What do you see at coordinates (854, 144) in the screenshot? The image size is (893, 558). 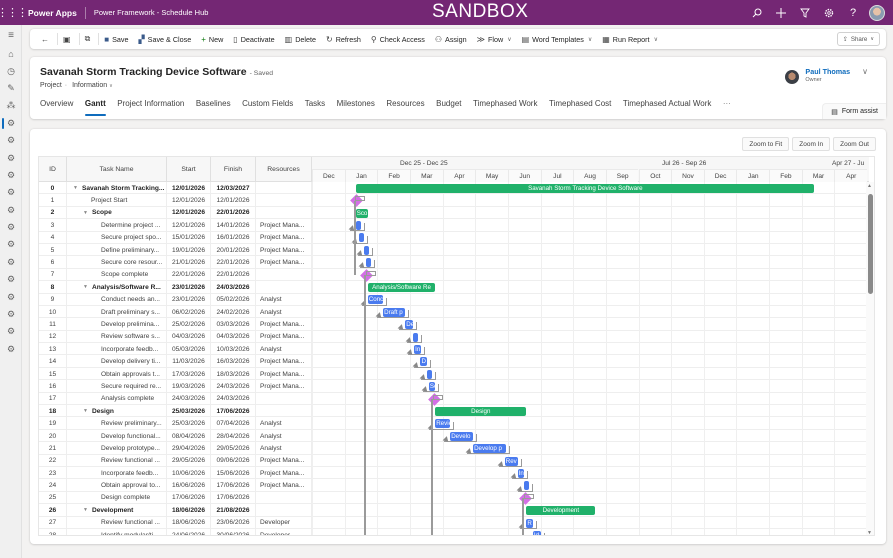 I see `zoom-out-button: Zoom Out` at bounding box center [854, 144].